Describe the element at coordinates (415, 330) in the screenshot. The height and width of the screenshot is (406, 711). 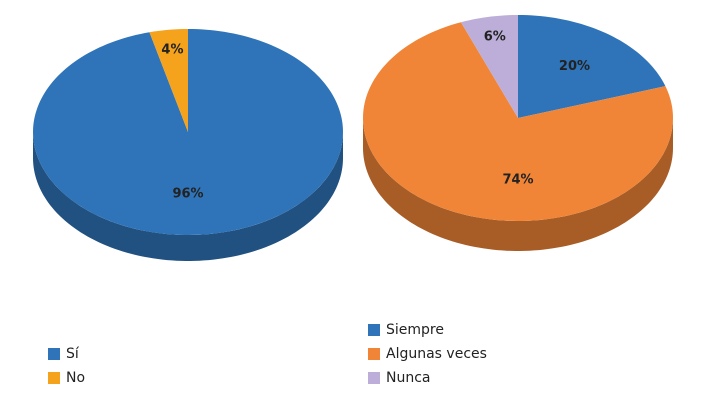
I see `legend-label: Siempre` at that location.